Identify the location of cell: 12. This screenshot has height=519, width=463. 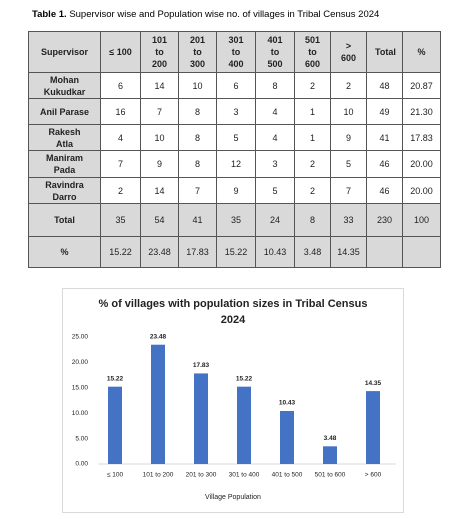
(236, 164).